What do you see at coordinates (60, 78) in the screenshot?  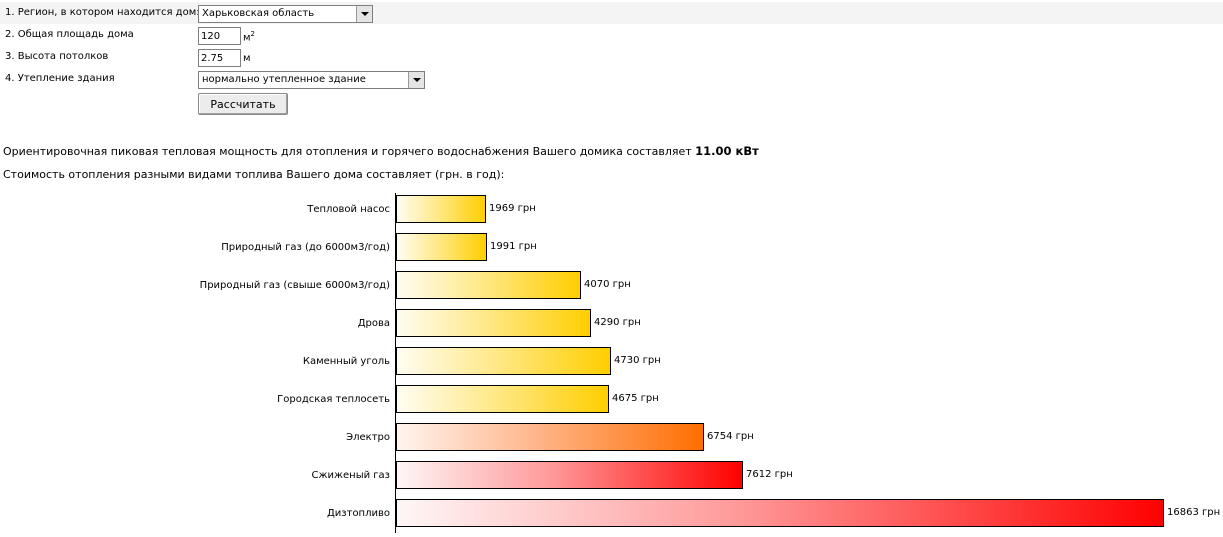 I see `insulation-label: 4. Утепление здания` at bounding box center [60, 78].